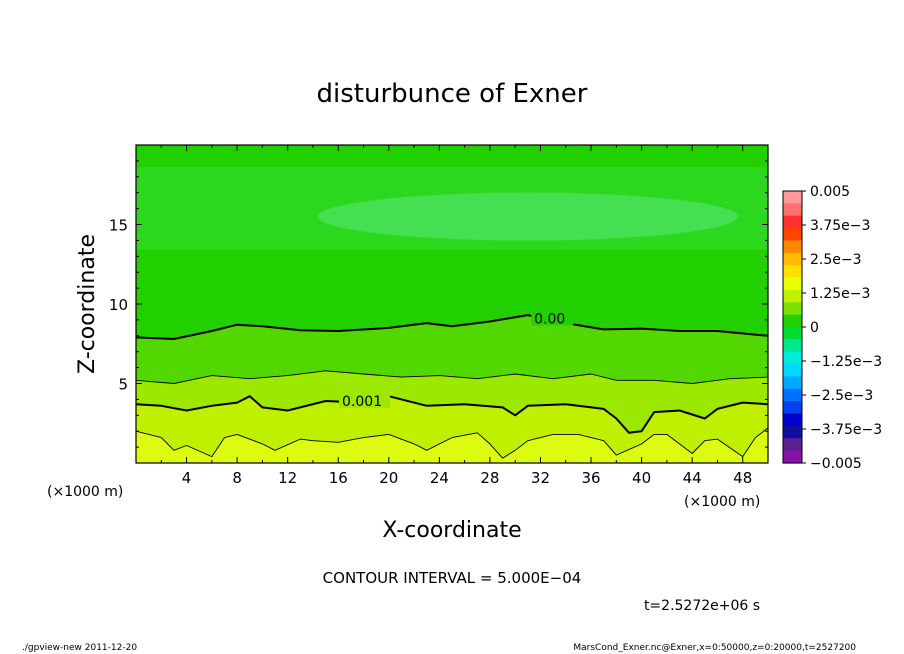  Describe the element at coordinates (830, 192) in the screenshot. I see `colorbar-label-0: 0.005` at that location.